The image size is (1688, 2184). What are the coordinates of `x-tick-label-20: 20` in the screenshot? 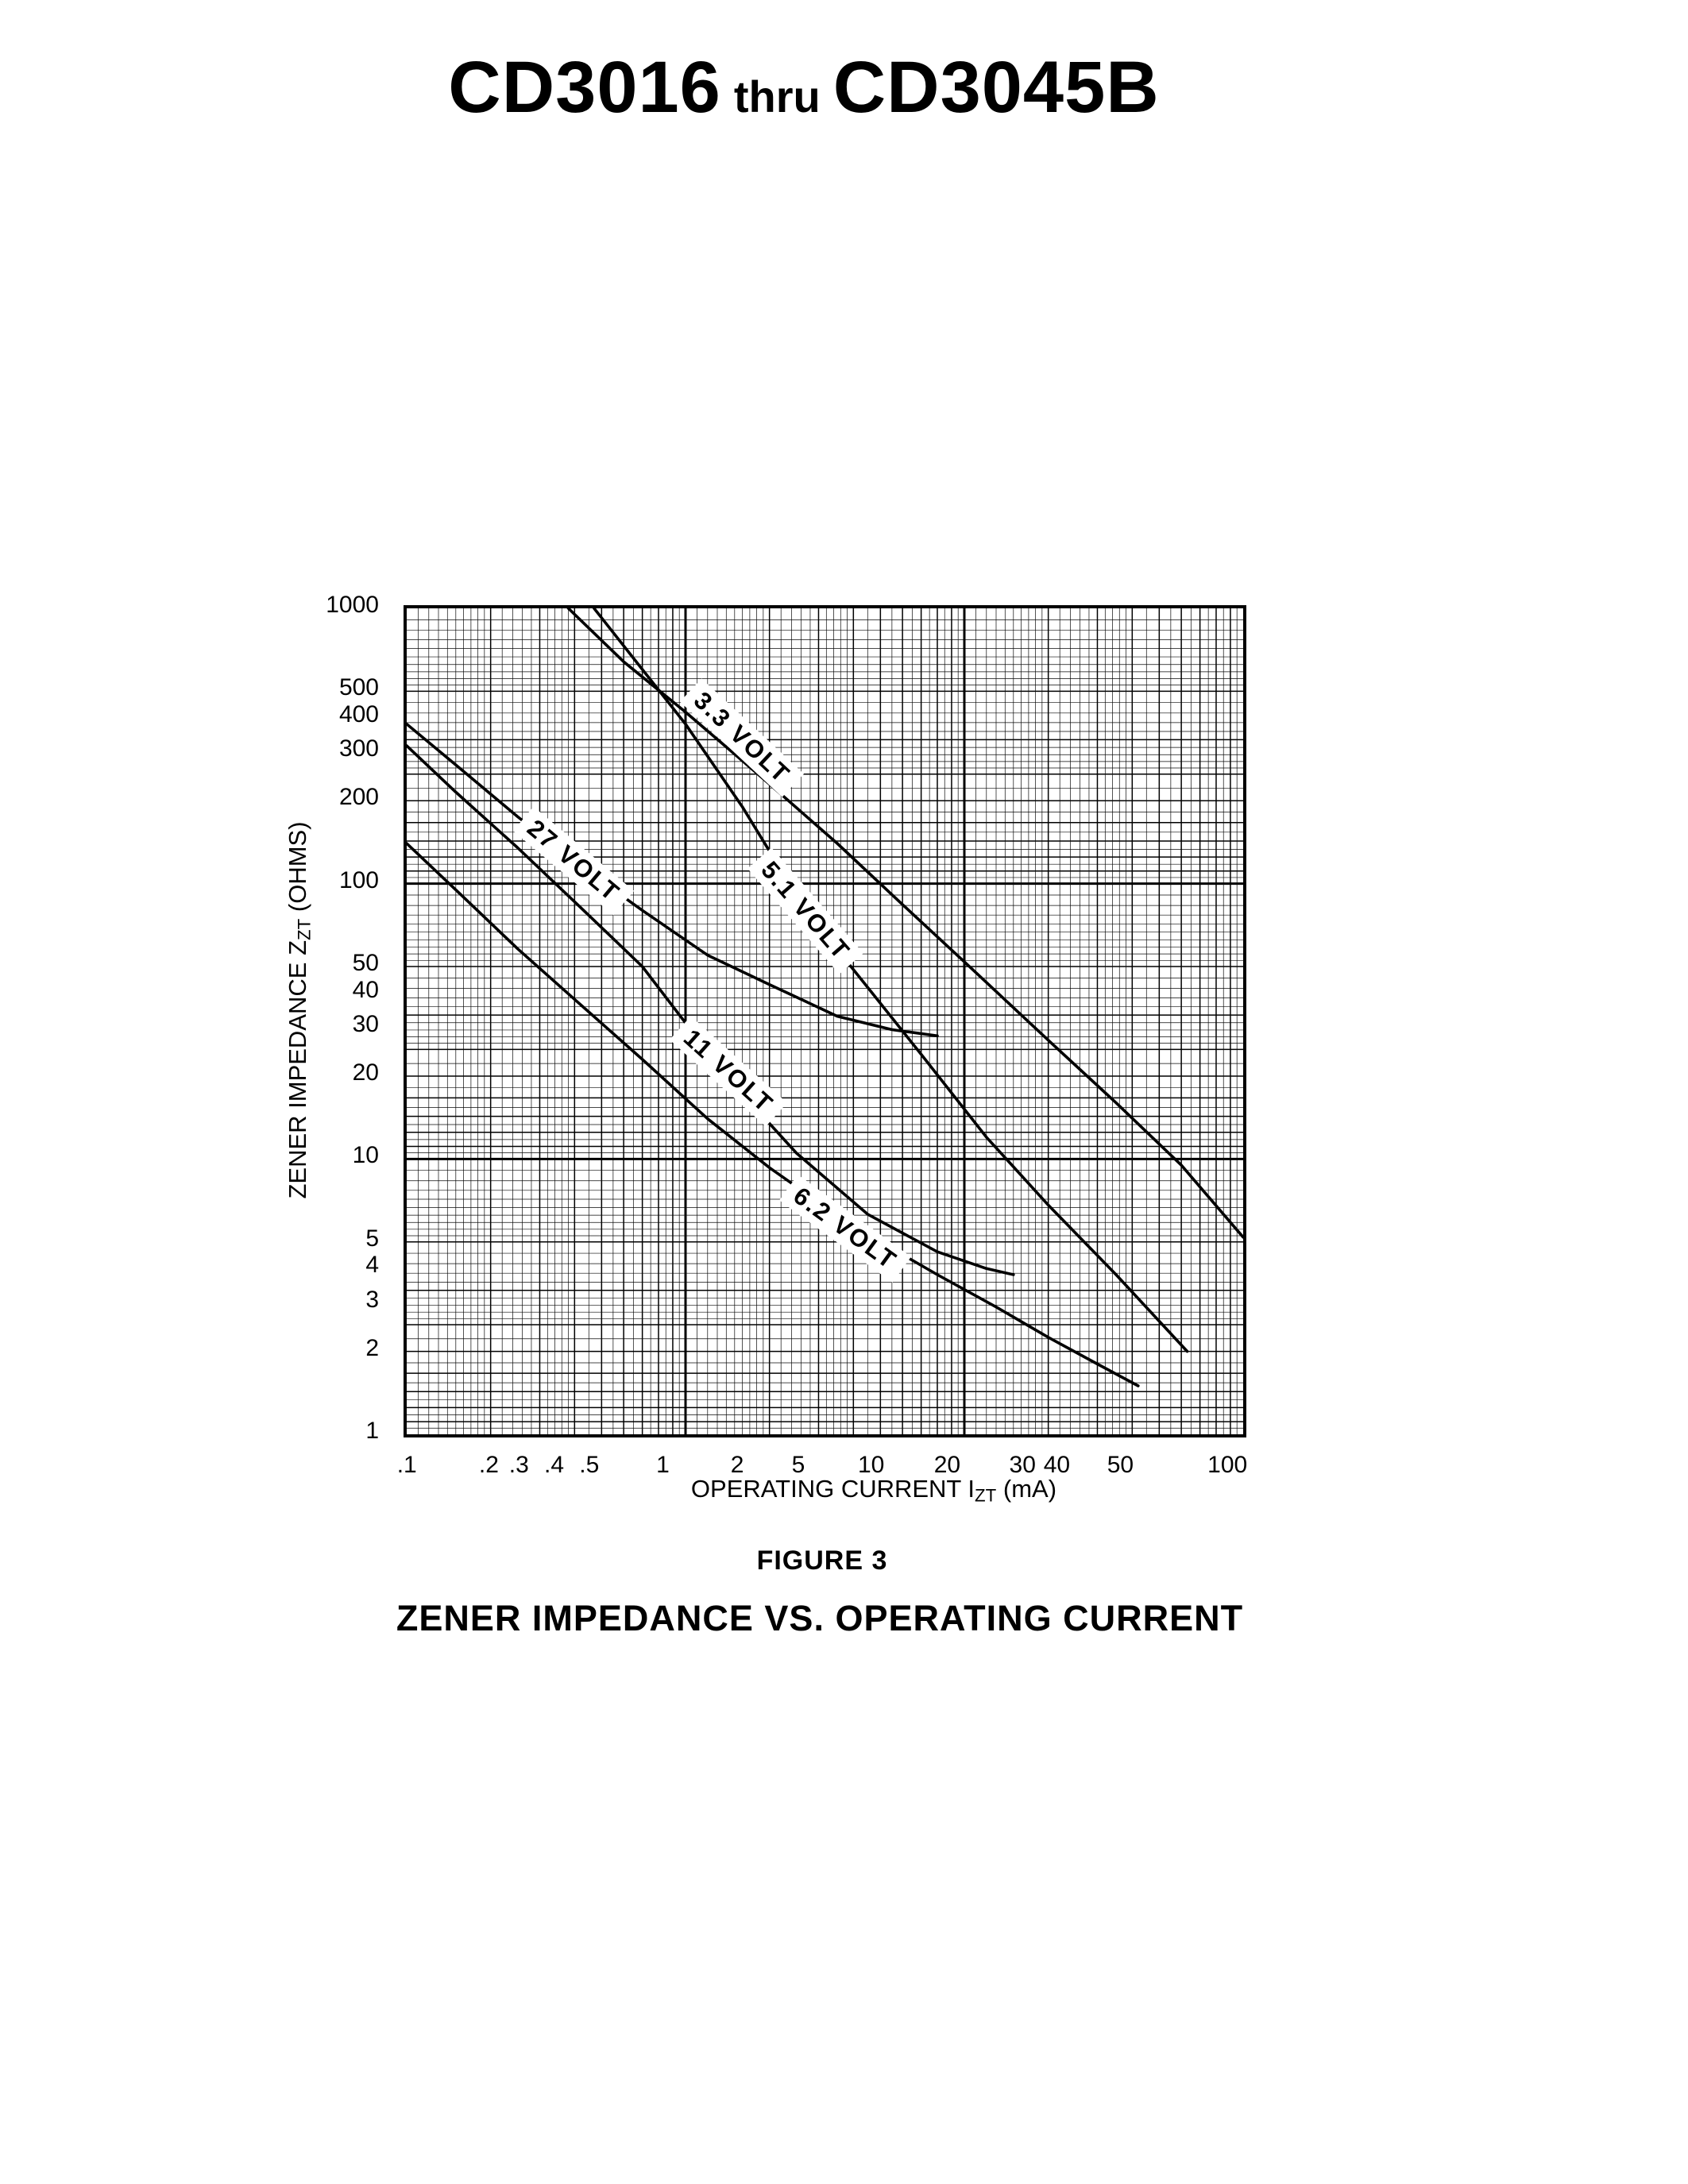 It's located at (947, 1465).